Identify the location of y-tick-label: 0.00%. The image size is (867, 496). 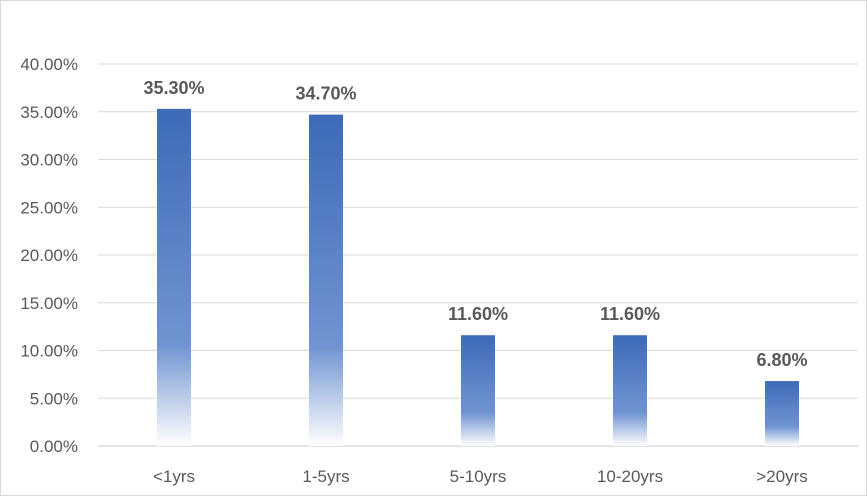
(54, 446).